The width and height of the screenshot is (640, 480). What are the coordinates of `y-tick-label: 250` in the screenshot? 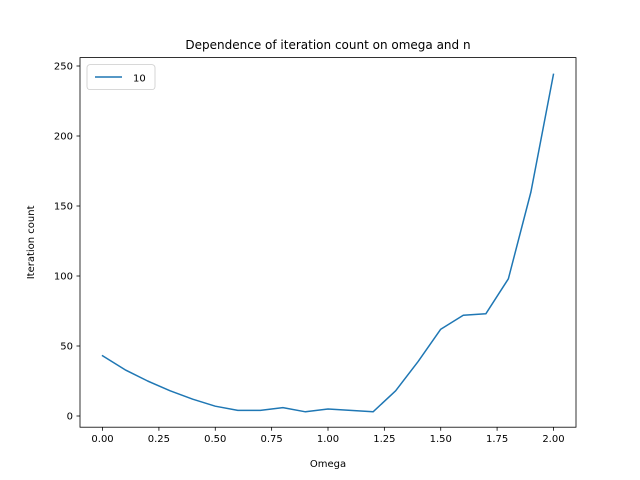 It's located at (63, 67).